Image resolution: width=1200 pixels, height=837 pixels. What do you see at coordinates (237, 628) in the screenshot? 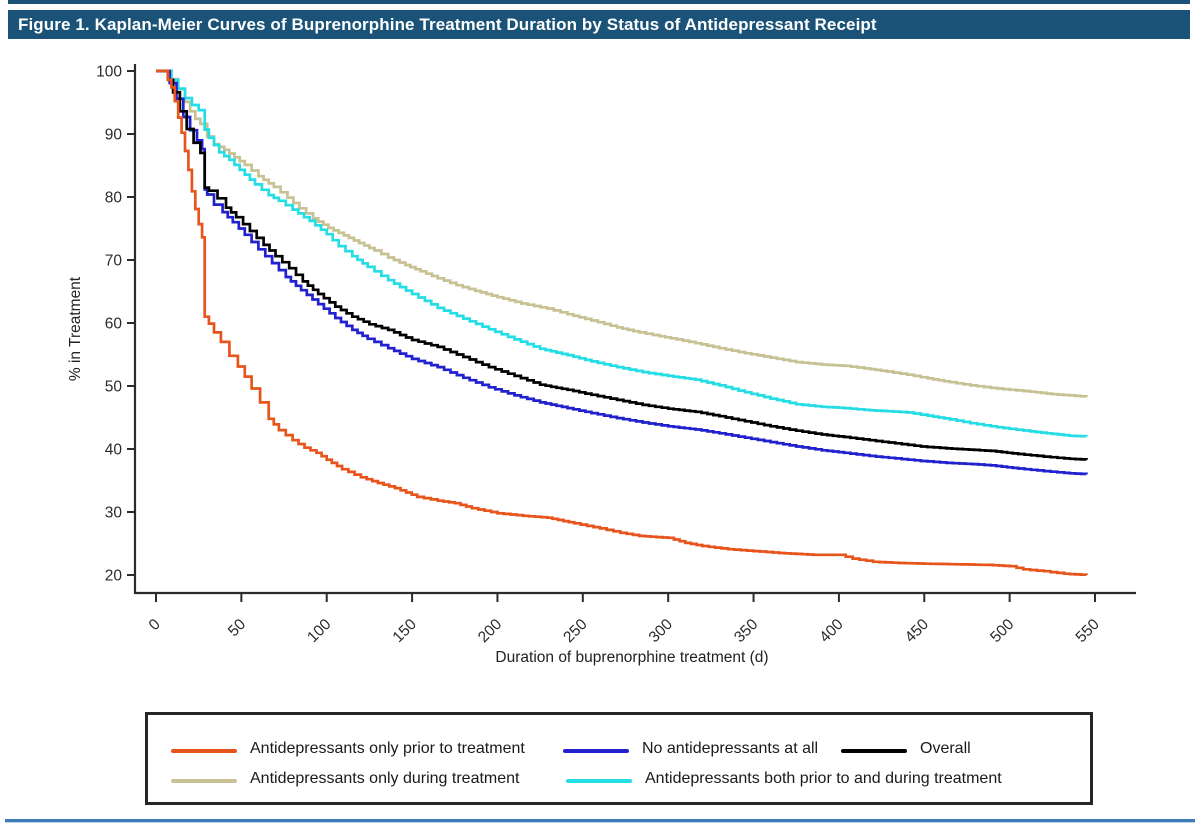
I see `x-tick-label: 50` at bounding box center [237, 628].